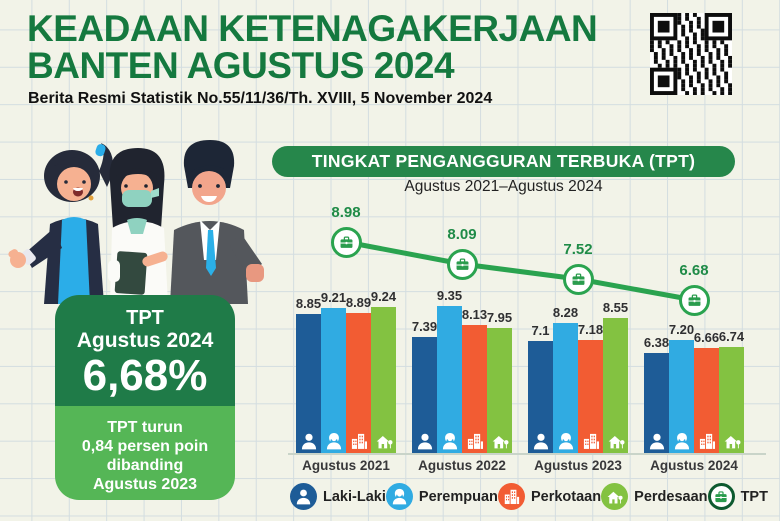  What do you see at coordinates (462, 234) in the screenshot?
I see `tpt-value-label: 8.09` at bounding box center [462, 234].